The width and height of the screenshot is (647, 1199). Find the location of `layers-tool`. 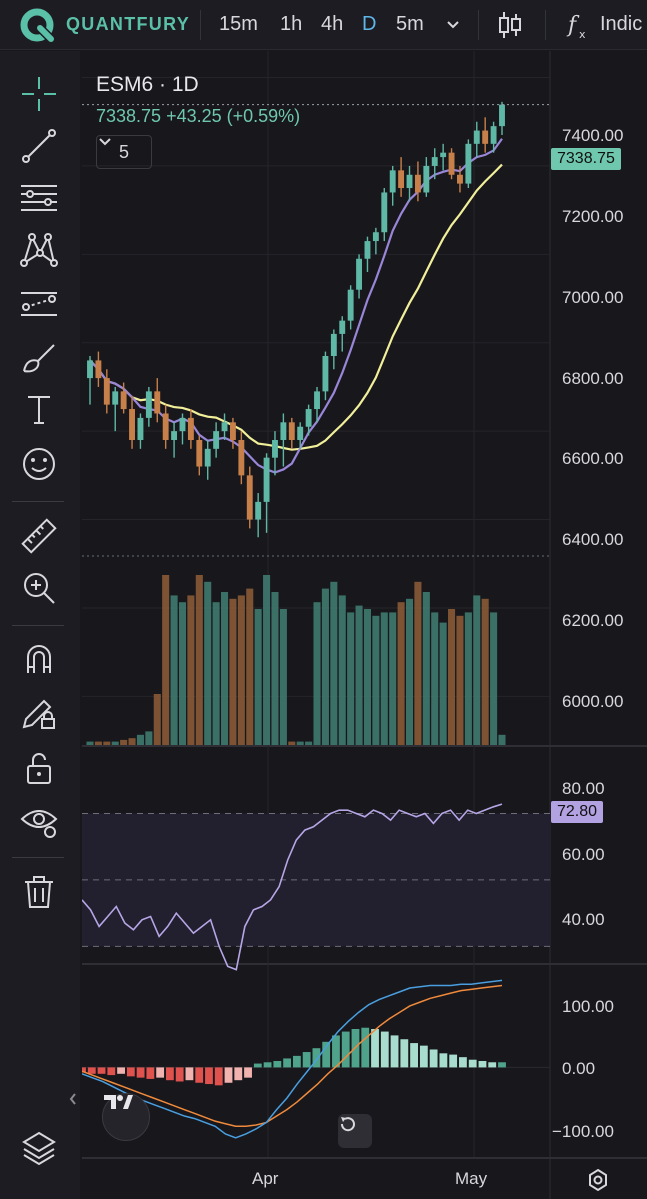

layers-tool is located at coordinates (39, 1148).